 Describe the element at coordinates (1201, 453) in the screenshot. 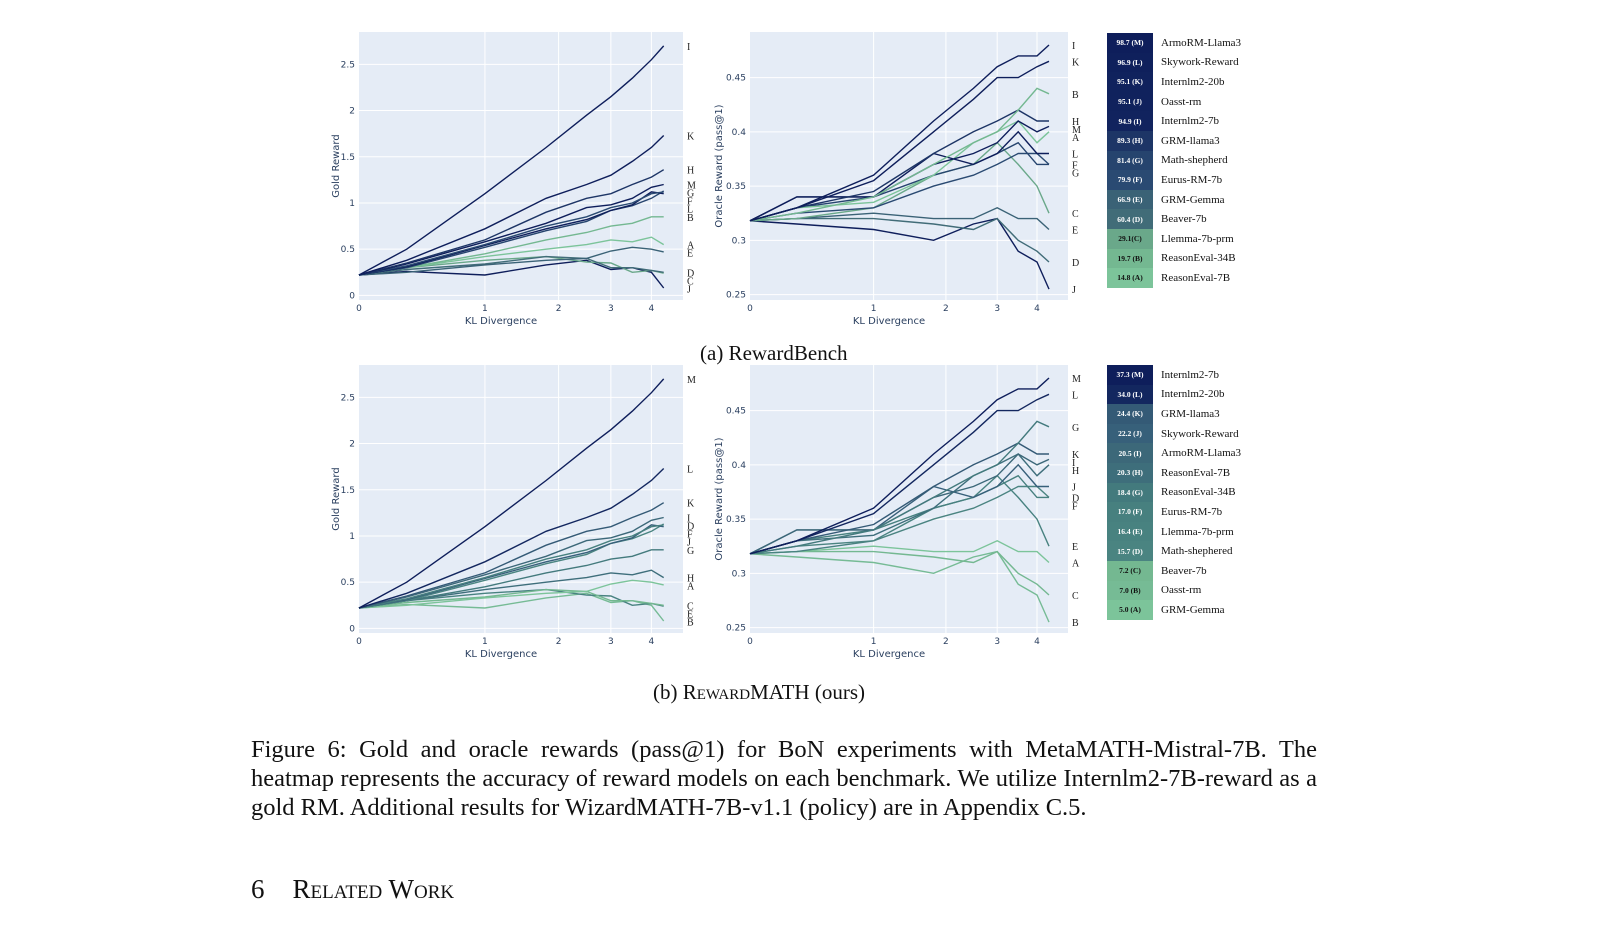

I see `heatmap-model-label: ArmoRM-Llama3` at that location.